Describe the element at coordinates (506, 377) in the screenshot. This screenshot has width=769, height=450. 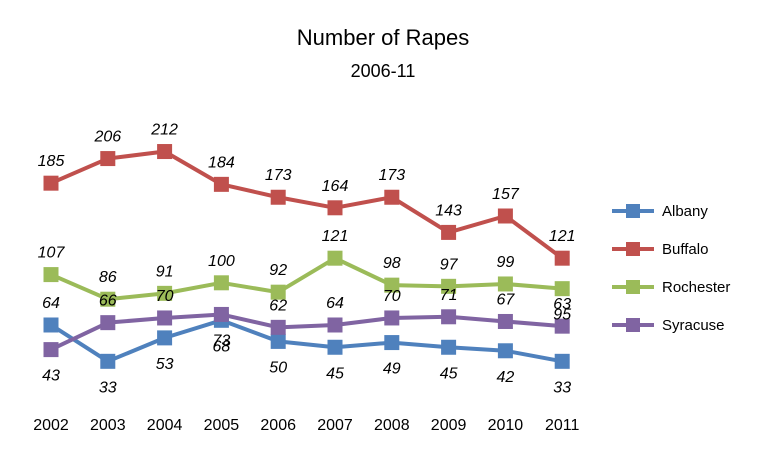
I see `data-label-albany: 42` at that location.